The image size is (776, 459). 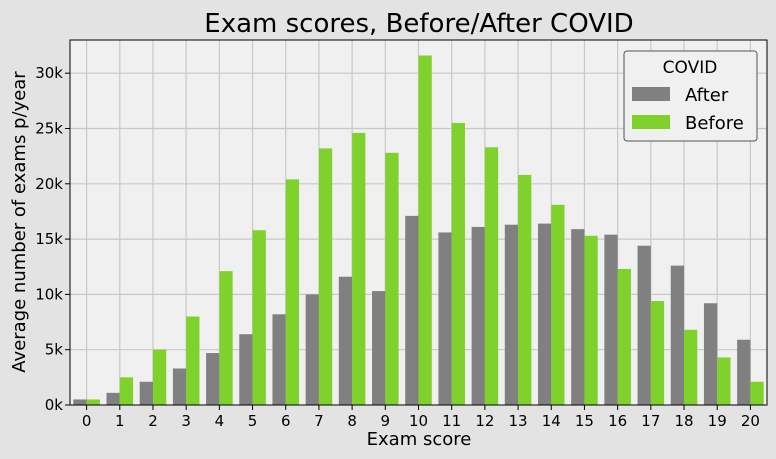 What do you see at coordinates (584, 421) in the screenshot?
I see `x-tick-label: 15` at bounding box center [584, 421].